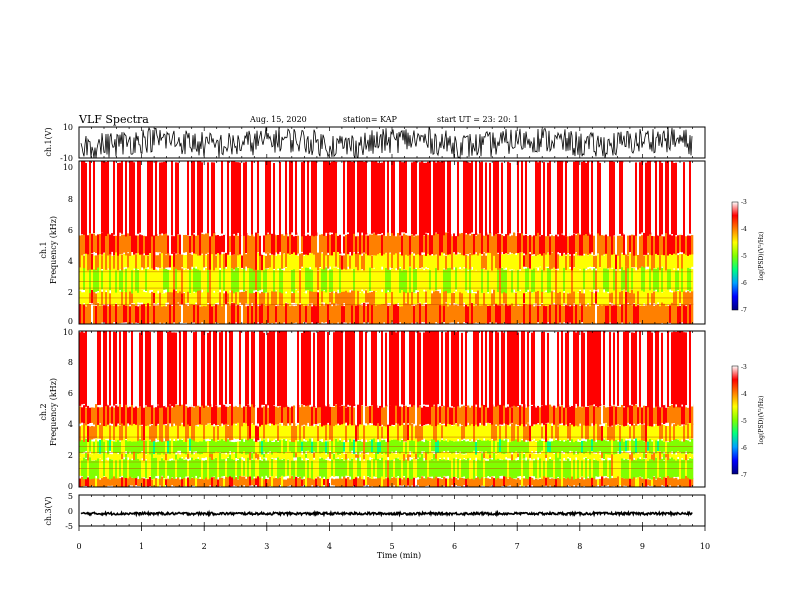  Describe the element at coordinates (579, 546) in the screenshot. I see `xtick-8: 8` at that location.